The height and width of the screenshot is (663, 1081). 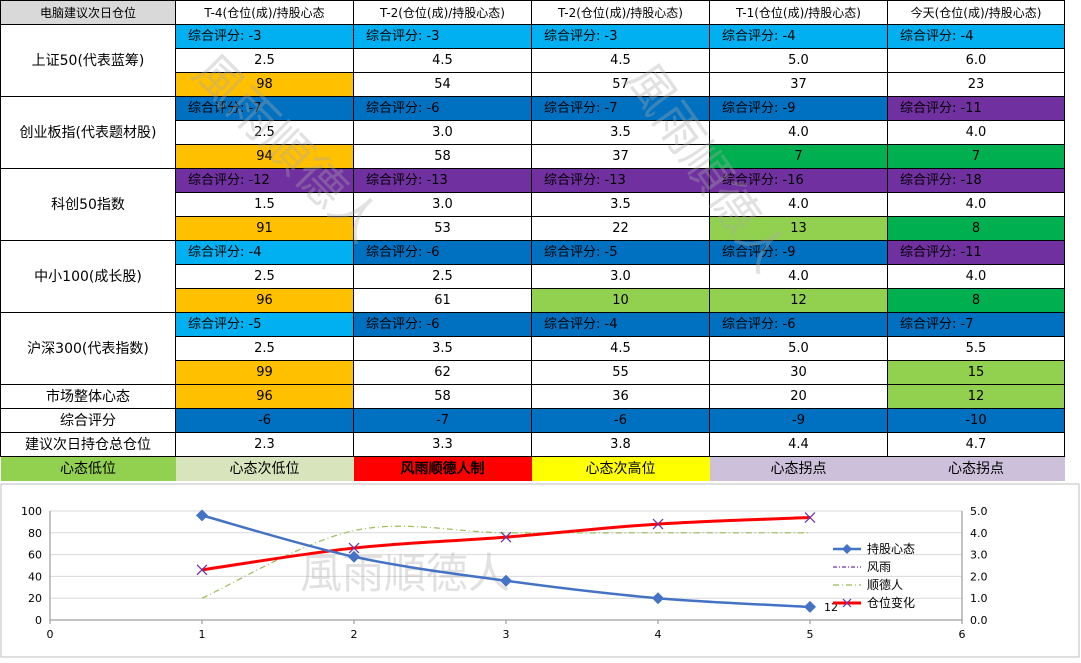 What do you see at coordinates (442, 420) in the screenshot?
I see `overall-score-cell: -7` at bounding box center [442, 420].